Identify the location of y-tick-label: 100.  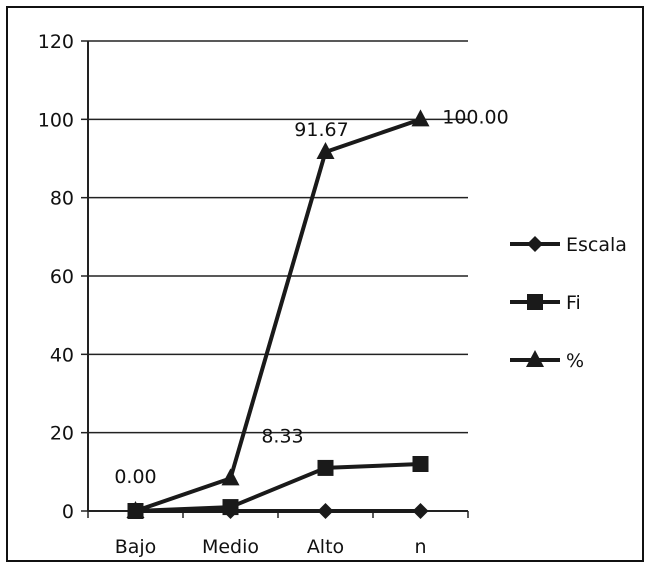
(56, 120).